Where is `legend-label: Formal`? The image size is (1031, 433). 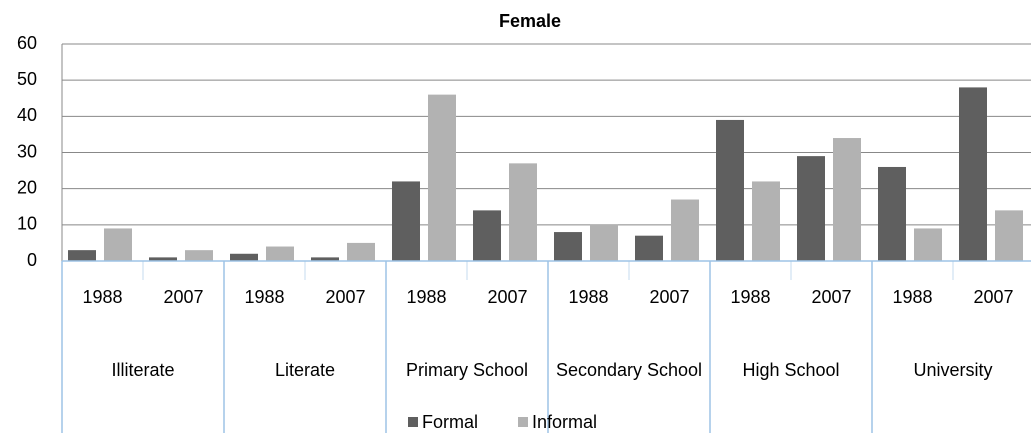
legend-label: Formal is located at coordinates (450, 422).